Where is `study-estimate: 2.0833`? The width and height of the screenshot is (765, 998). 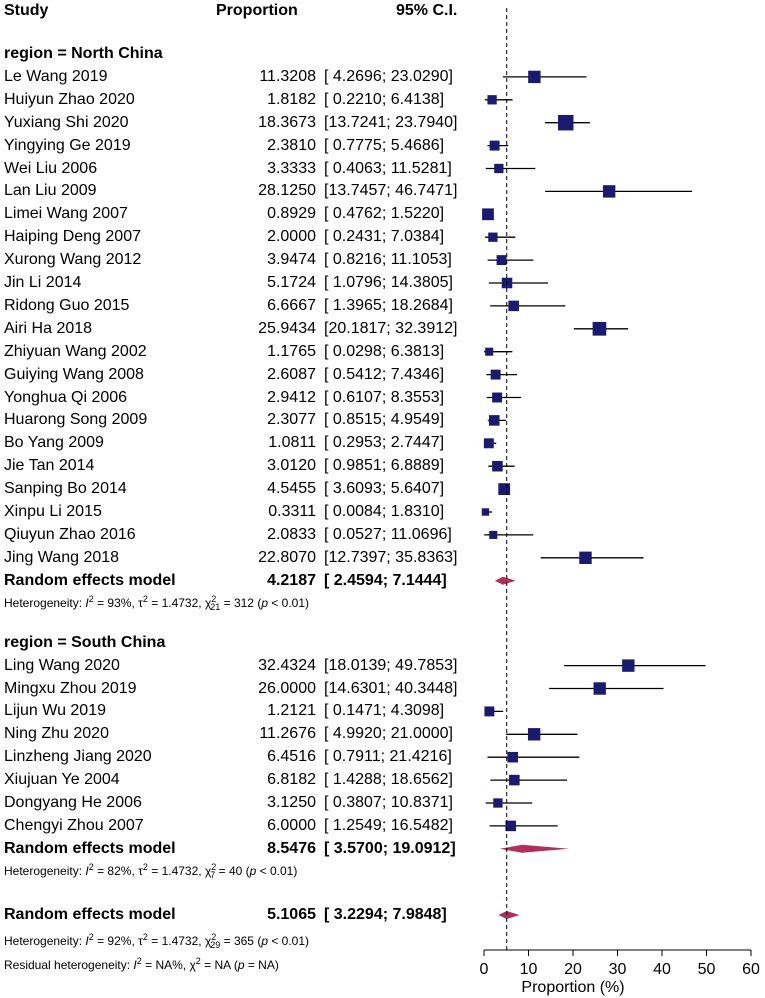
study-estimate: 2.0833 is located at coordinates (291, 534).